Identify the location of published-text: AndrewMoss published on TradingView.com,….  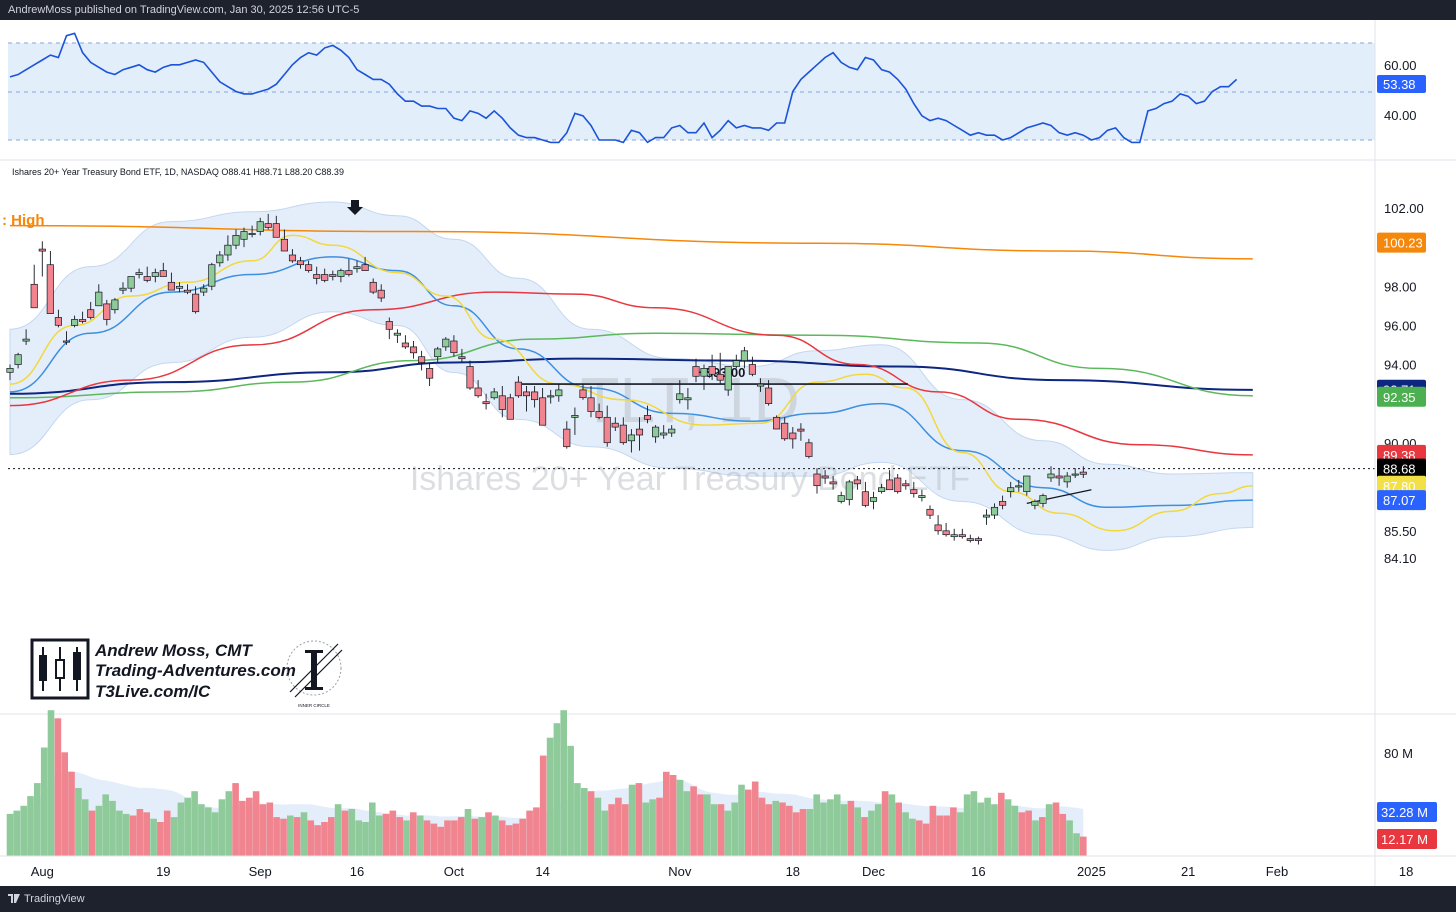
(184, 10).